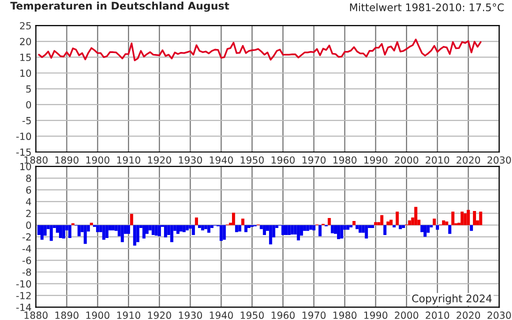  I want to click on y-tick-label: -5, so click(26, 120).